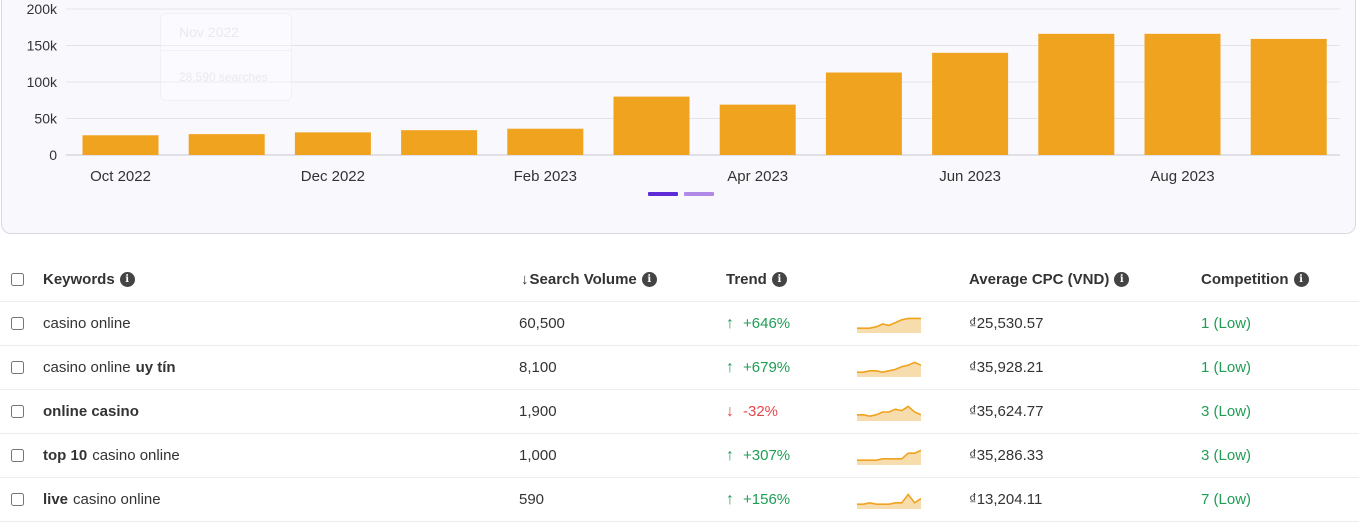 The width and height of the screenshot is (1359, 523). Describe the element at coordinates (91, 411) in the screenshot. I see `keyword-bold-prefix: online casino` at that location.